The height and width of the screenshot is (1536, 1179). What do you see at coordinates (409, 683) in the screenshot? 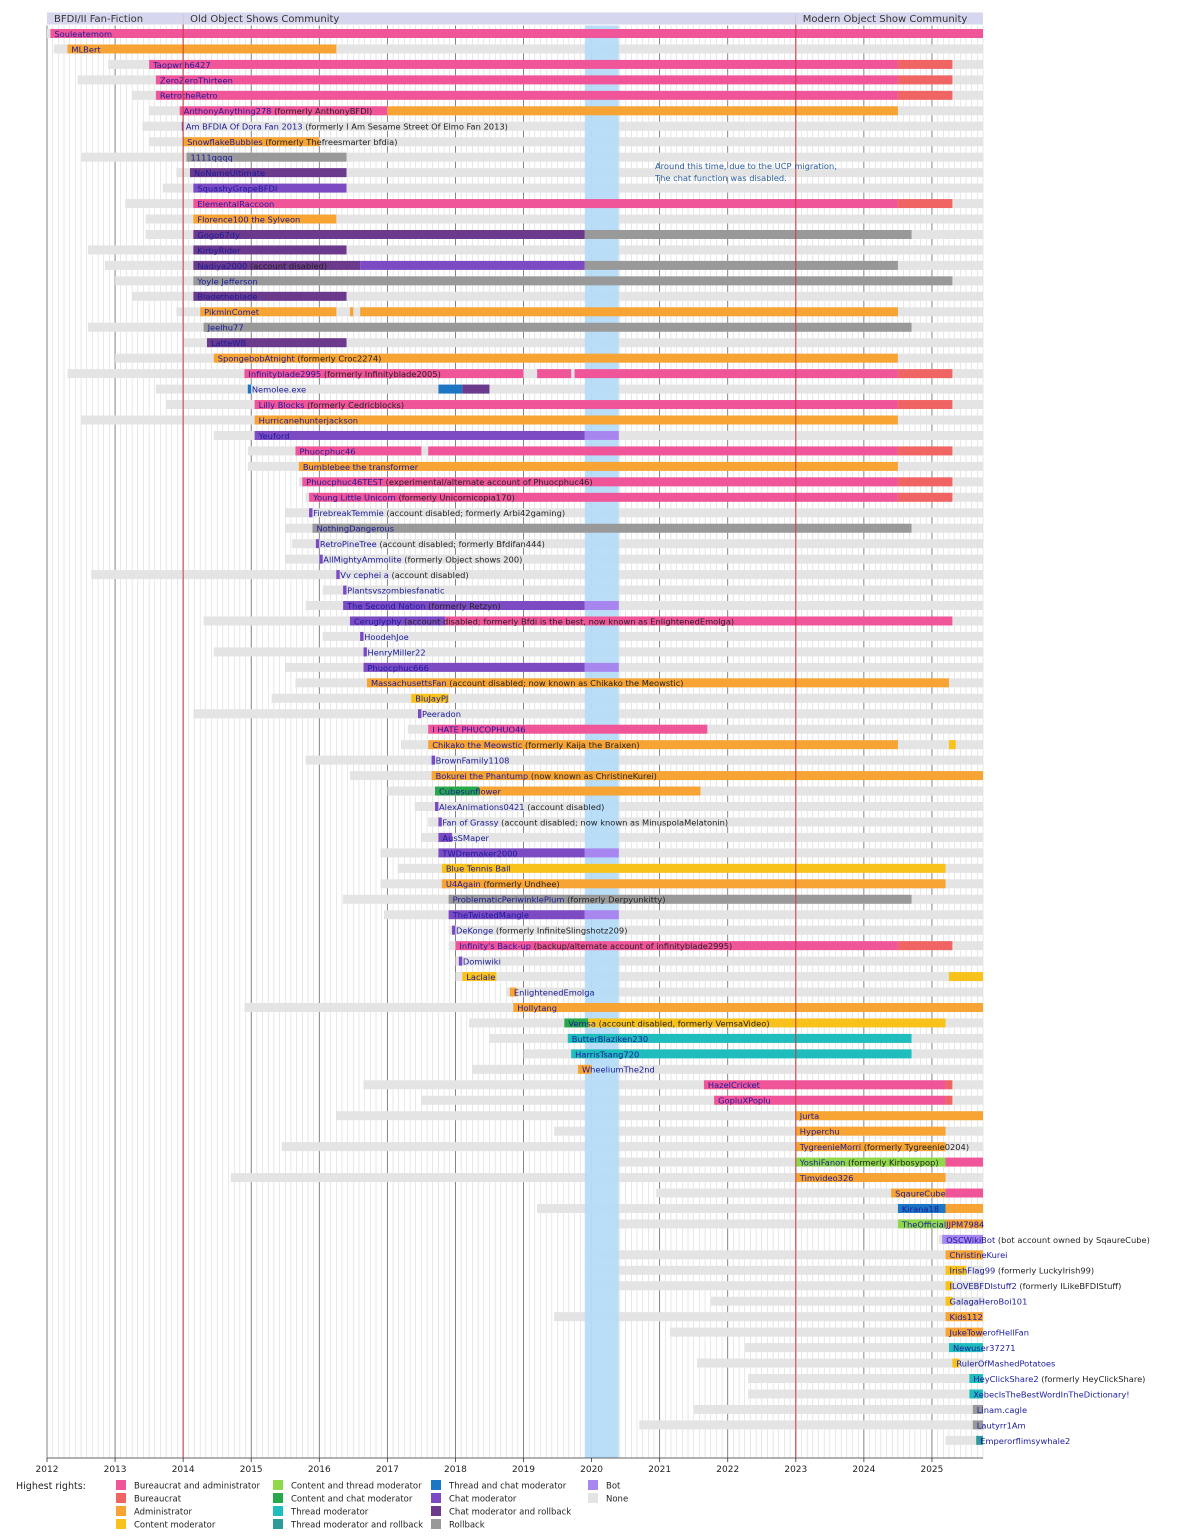
I see `user-name: MassachusettsFan` at bounding box center [409, 683].